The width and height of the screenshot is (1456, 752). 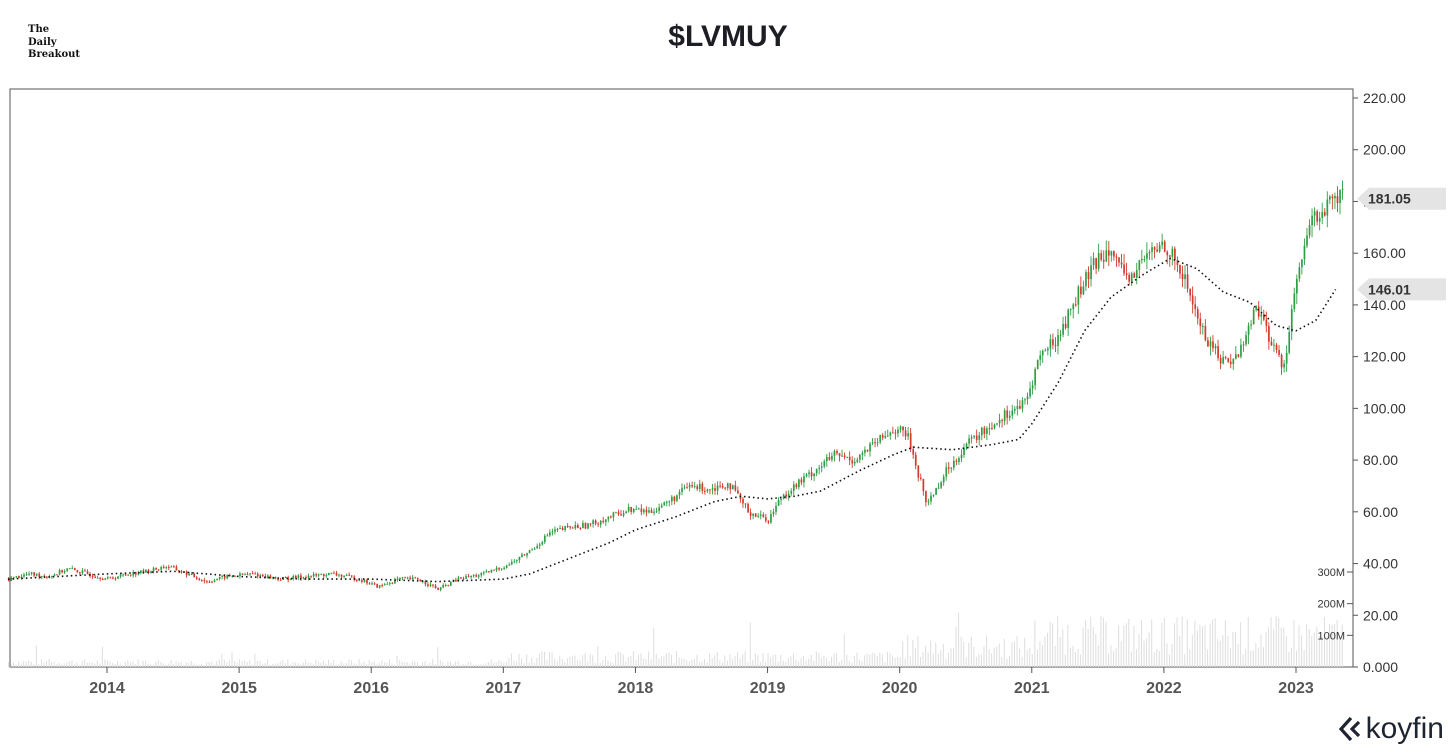 What do you see at coordinates (1349, 729) in the screenshot?
I see `koyfin-chevron-icon` at bounding box center [1349, 729].